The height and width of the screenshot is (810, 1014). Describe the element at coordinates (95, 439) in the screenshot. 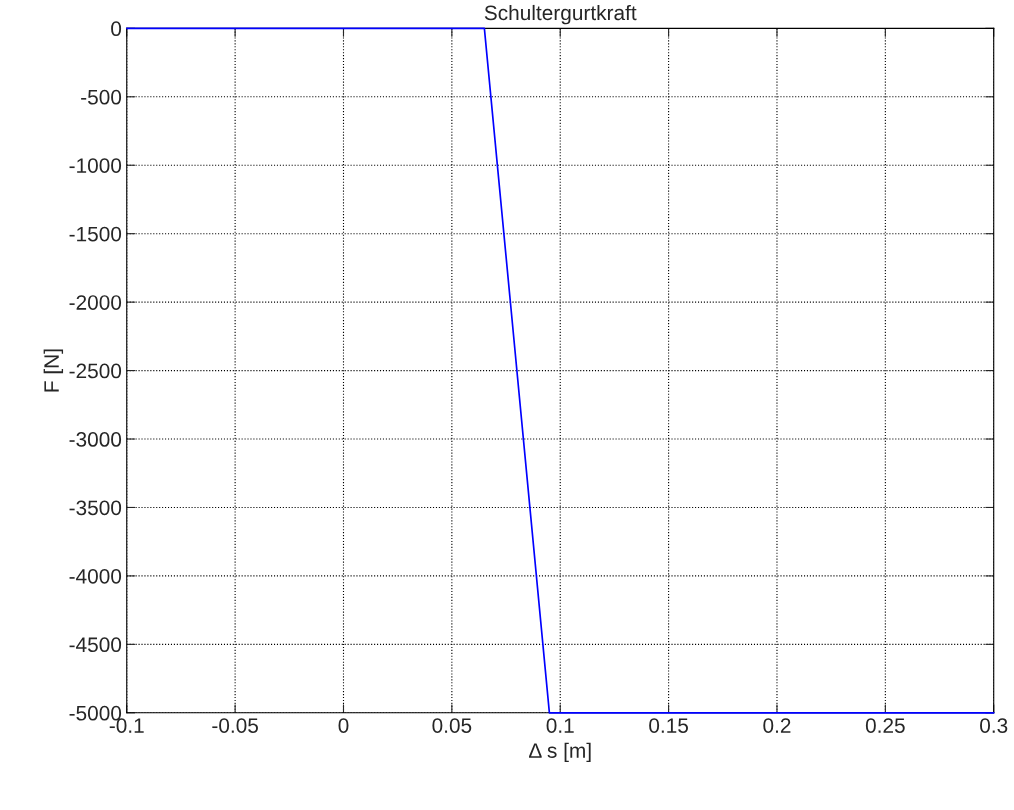

I see `y-tick-label: -3000` at that location.